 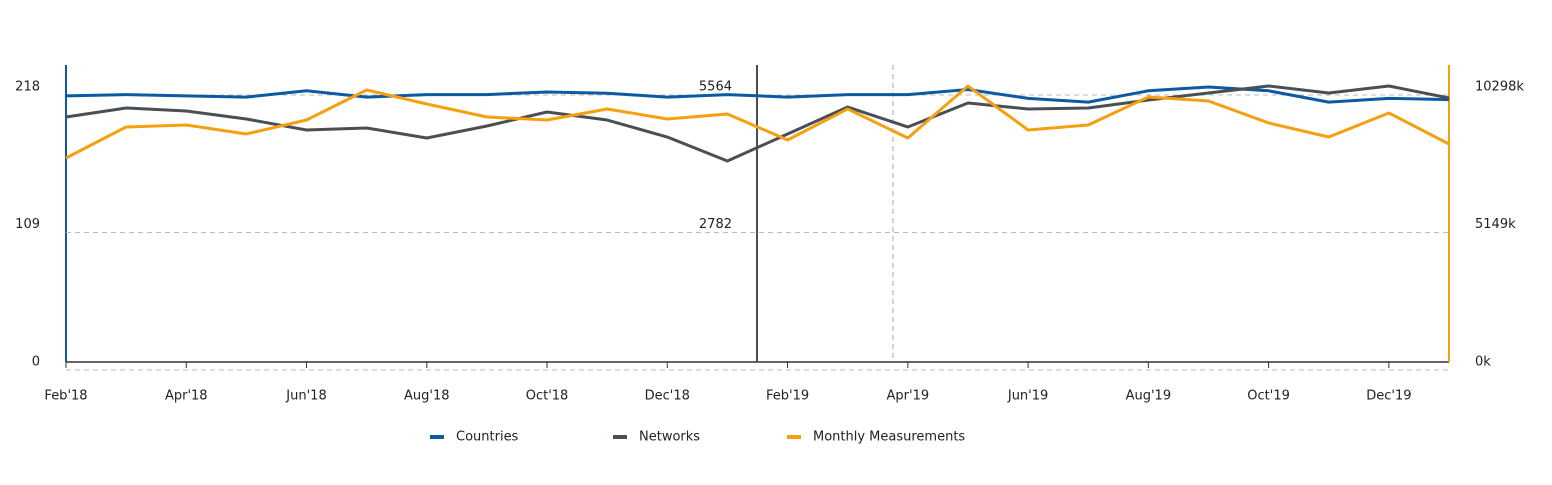 What do you see at coordinates (547, 396) in the screenshot?
I see `x-tick-label: Oct'18` at bounding box center [547, 396].